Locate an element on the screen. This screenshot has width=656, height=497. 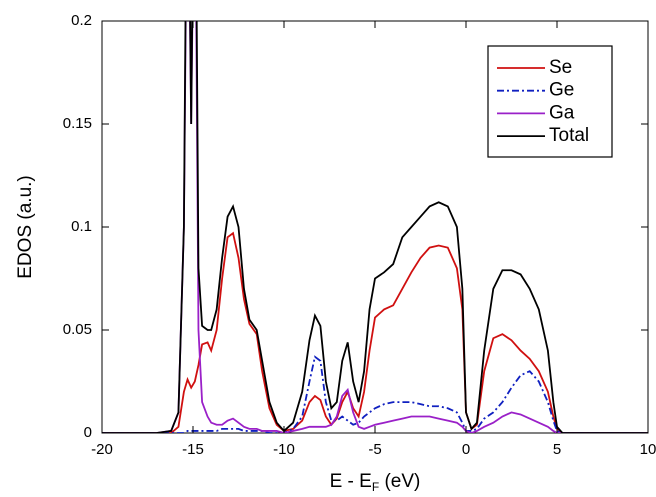
y-tick-label: 0.15 is located at coordinates (77, 123).